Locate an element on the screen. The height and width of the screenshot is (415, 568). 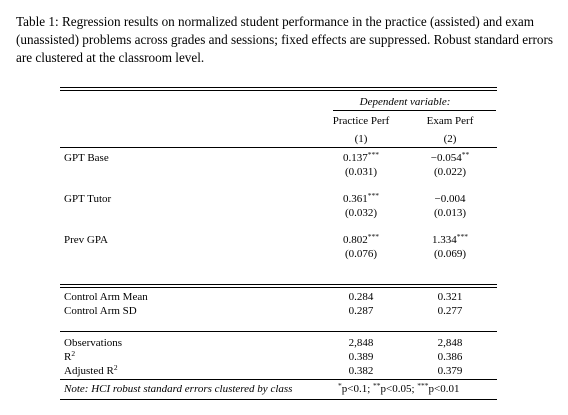
row-label: R2 is located at coordinates (70, 356).